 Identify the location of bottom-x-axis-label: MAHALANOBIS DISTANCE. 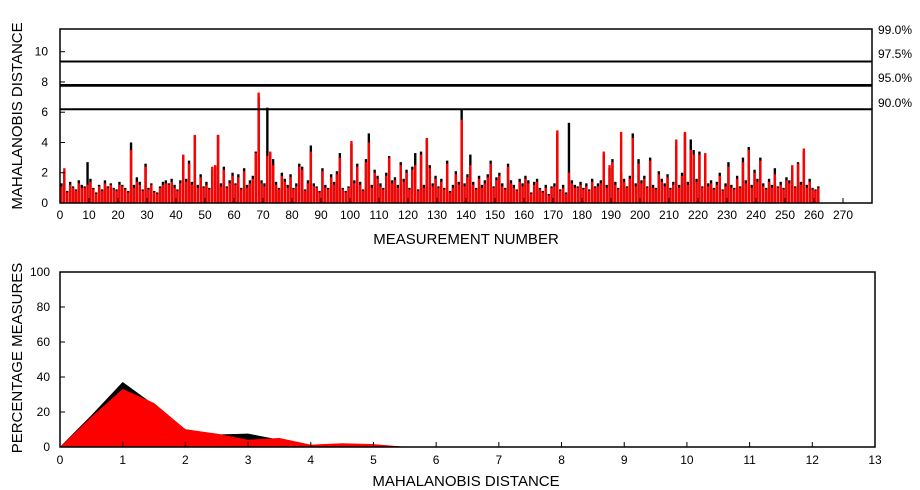
(465, 481).